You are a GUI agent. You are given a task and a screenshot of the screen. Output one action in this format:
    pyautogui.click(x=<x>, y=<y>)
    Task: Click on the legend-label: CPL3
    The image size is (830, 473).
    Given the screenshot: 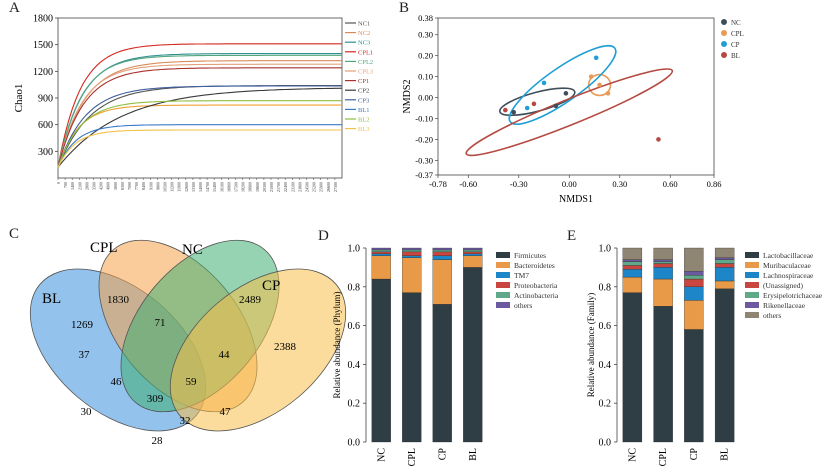 What is the action you would take?
    pyautogui.click(x=365, y=72)
    